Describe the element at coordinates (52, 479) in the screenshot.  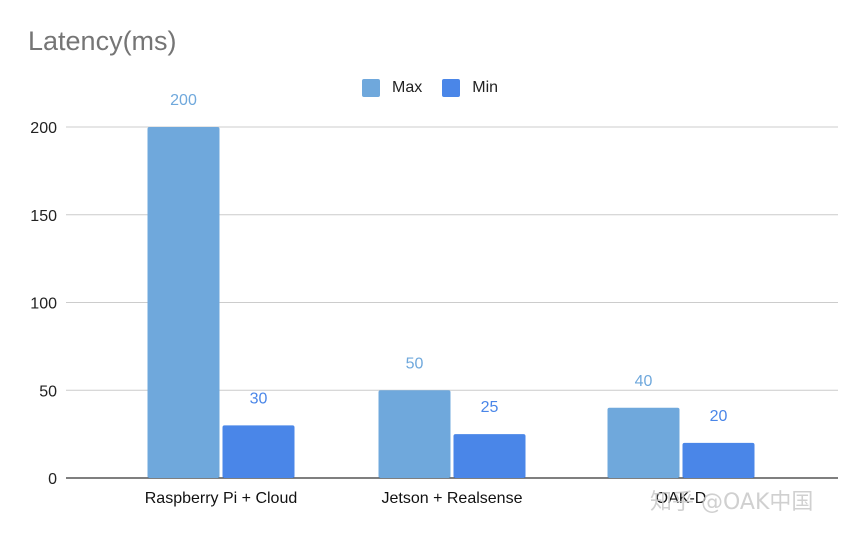
I see `y-tick-label-0: 0` at that location.